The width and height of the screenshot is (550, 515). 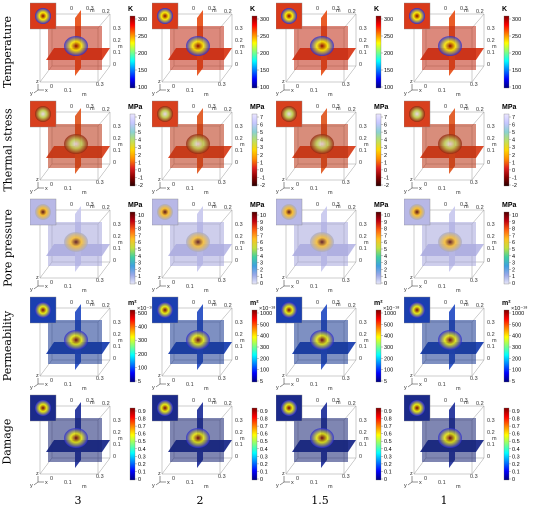 What do you see at coordinates (519, 308) in the screenshot?
I see `colorbar-exponent: ×10⁻¹⁸` at bounding box center [519, 308].